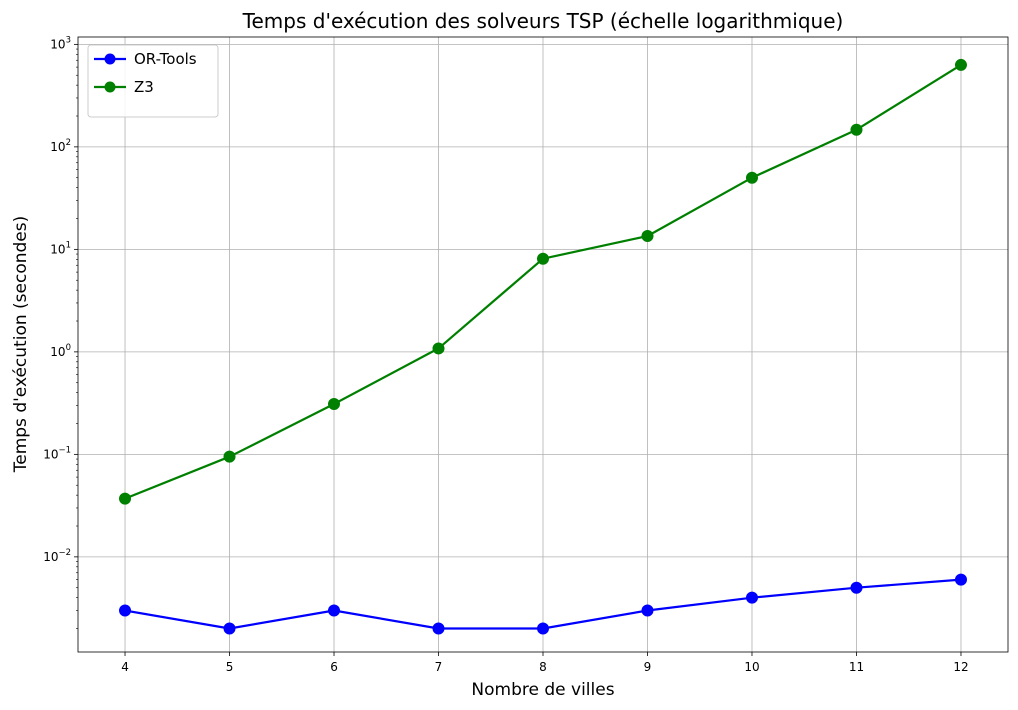 This screenshot has width=1018, height=710. I want to click on x-tick-label: 11, so click(856, 667).